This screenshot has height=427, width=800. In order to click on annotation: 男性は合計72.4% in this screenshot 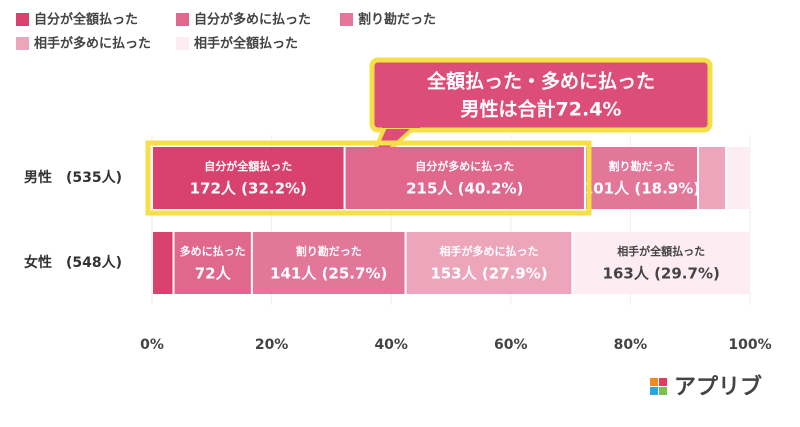, I will do `click(541, 109)`.